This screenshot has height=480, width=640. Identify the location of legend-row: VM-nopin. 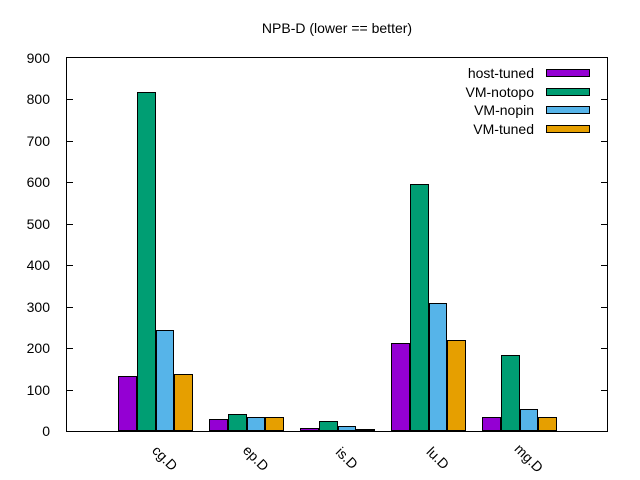
(328, 110).